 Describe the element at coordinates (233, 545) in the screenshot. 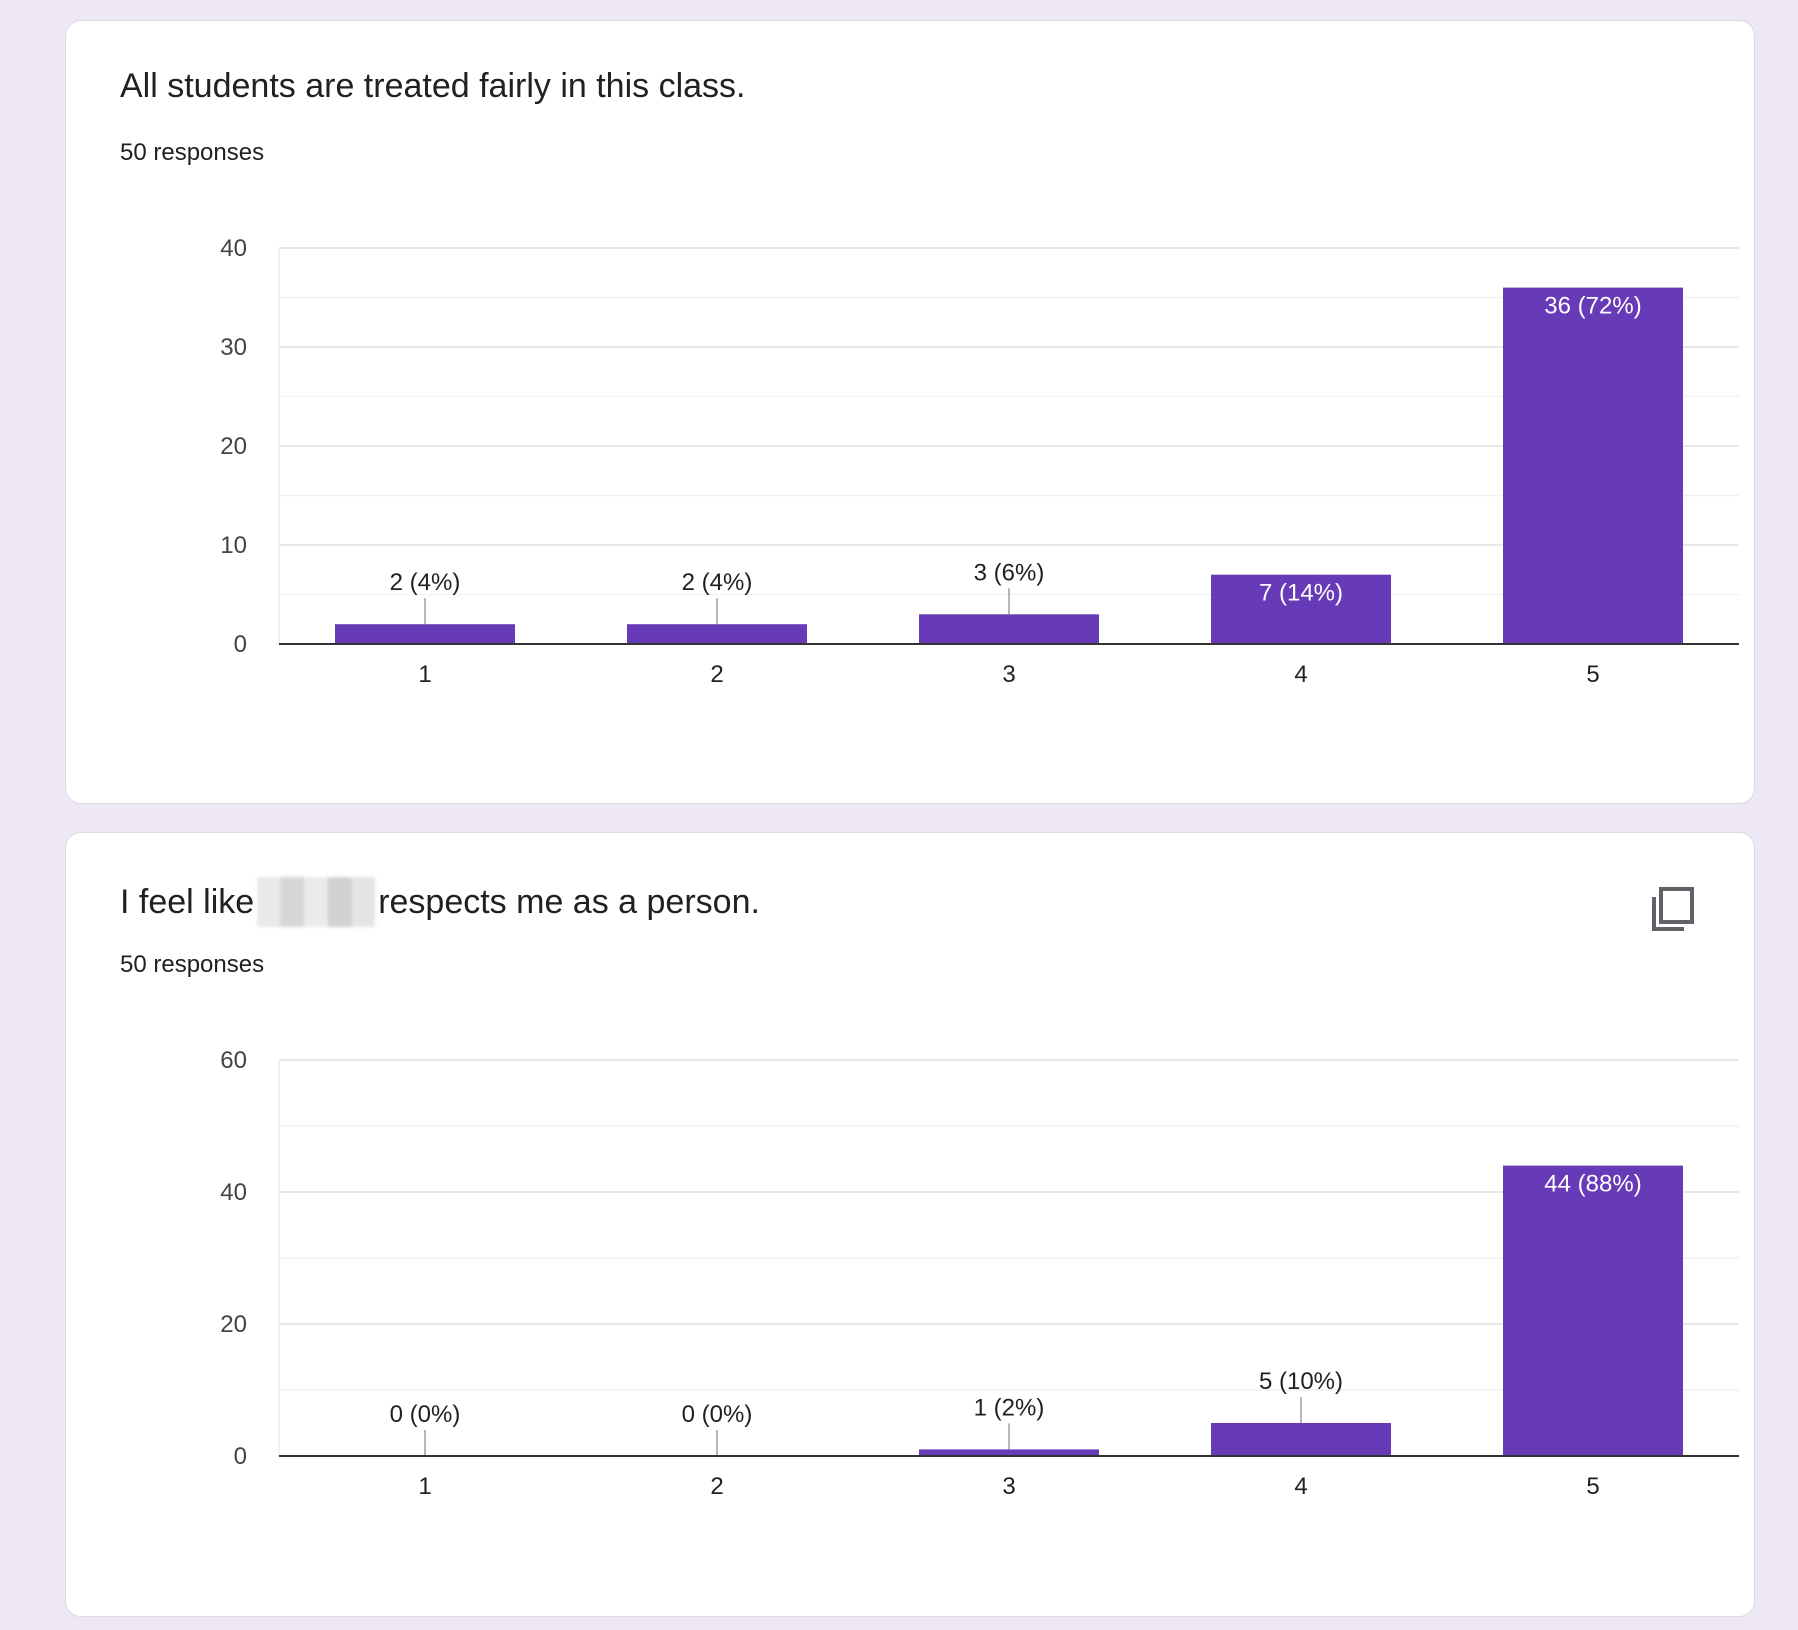

I see `y-tick-label: 10` at that location.